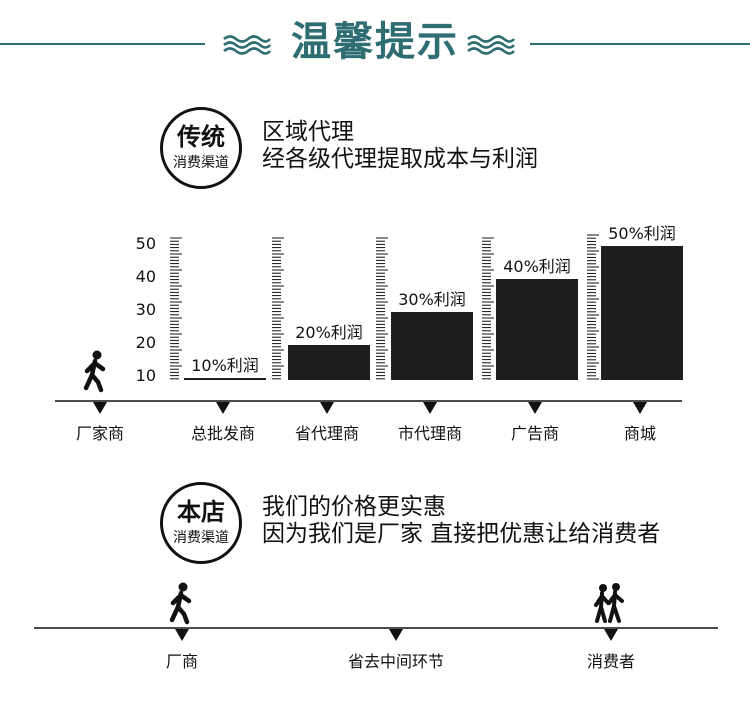  I want to click on bar-data-label: 20%利润, so click(329, 332).